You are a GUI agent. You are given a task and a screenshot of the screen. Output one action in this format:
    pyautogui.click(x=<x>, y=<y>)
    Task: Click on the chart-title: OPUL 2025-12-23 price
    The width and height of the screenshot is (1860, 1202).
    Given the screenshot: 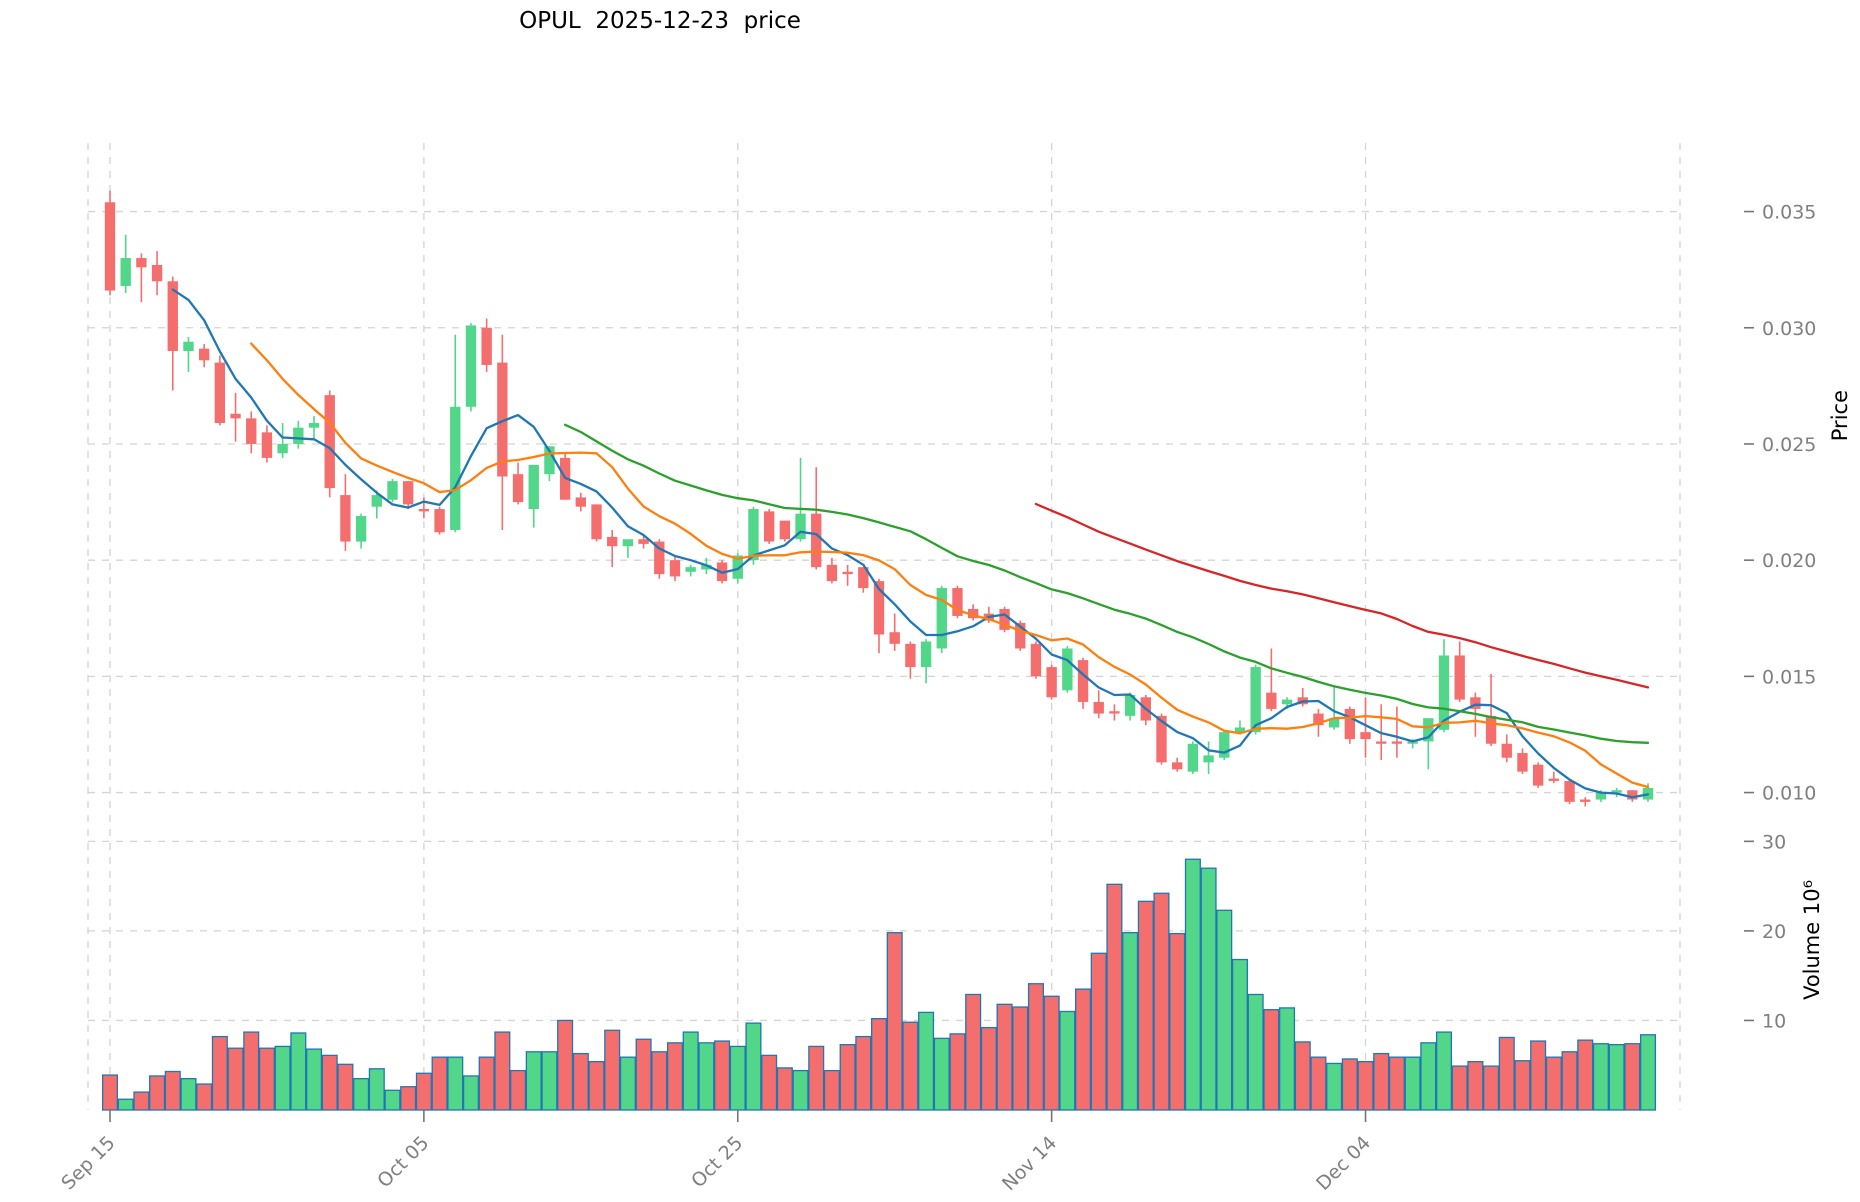 What is the action you would take?
    pyautogui.click(x=660, y=21)
    